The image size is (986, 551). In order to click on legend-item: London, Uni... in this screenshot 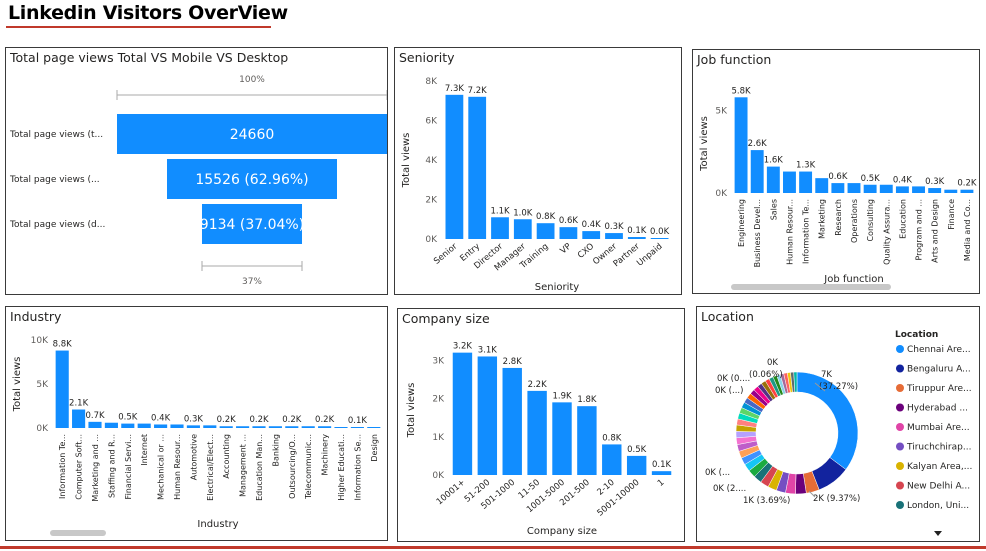, I will do `click(938, 506)`.